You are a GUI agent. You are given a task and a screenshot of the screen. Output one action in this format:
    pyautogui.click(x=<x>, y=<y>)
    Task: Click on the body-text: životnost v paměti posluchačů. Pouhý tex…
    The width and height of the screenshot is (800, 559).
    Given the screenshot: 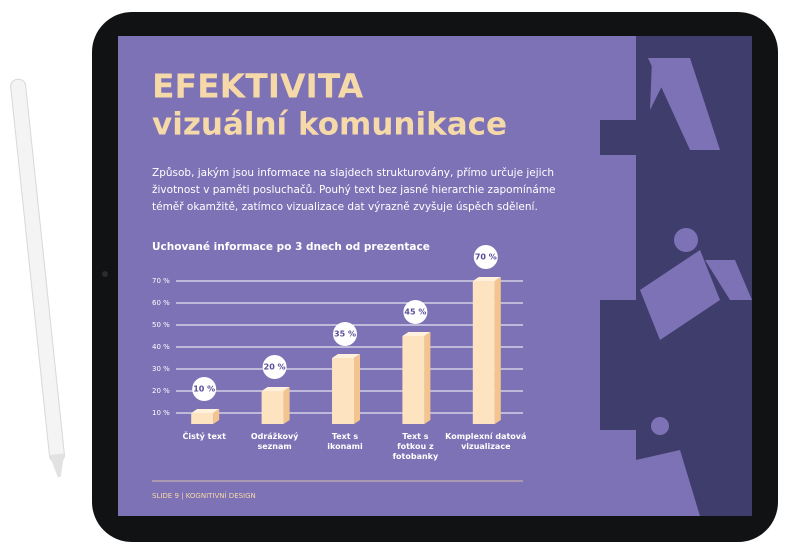 What is the action you would take?
    pyautogui.click(x=354, y=190)
    